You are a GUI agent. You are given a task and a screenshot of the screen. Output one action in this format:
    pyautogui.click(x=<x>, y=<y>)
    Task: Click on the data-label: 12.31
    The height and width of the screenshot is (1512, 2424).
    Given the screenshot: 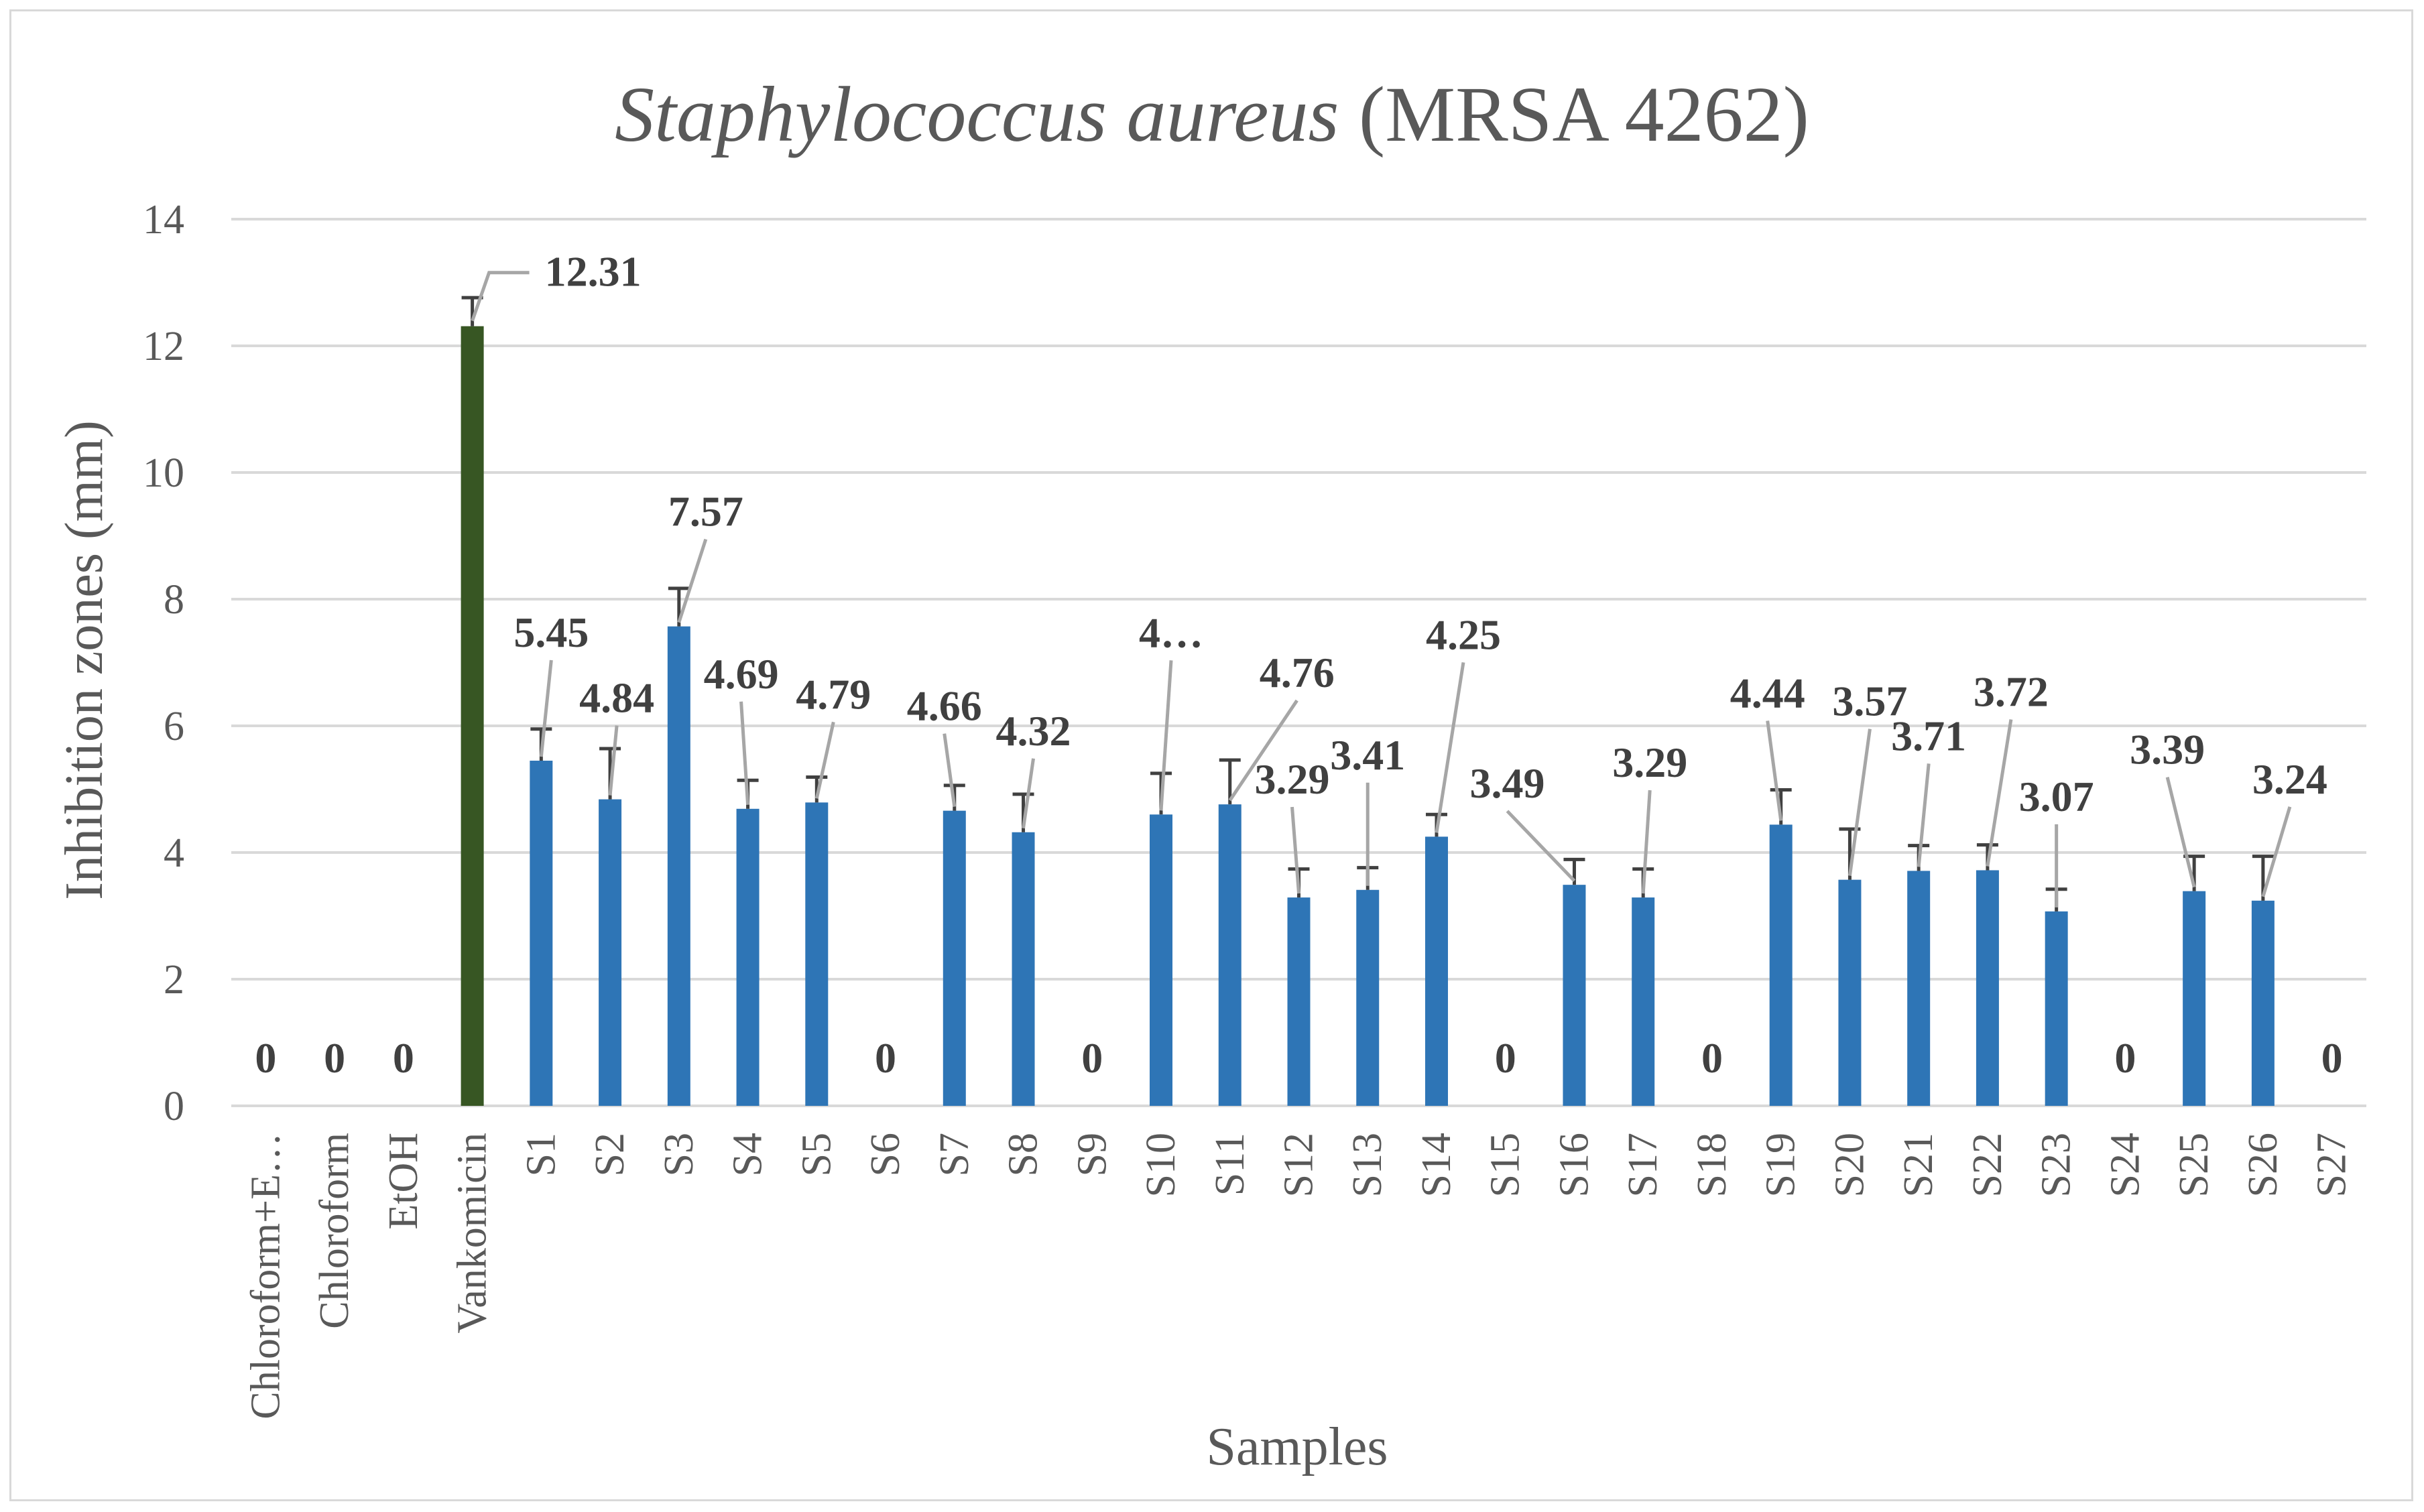 What is the action you would take?
    pyautogui.click(x=593, y=272)
    